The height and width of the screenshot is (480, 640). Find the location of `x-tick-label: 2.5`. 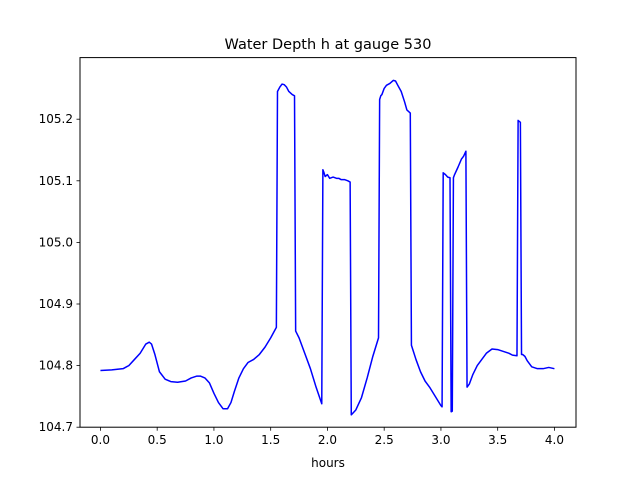

x-tick-label: 2.5 is located at coordinates (384, 440).